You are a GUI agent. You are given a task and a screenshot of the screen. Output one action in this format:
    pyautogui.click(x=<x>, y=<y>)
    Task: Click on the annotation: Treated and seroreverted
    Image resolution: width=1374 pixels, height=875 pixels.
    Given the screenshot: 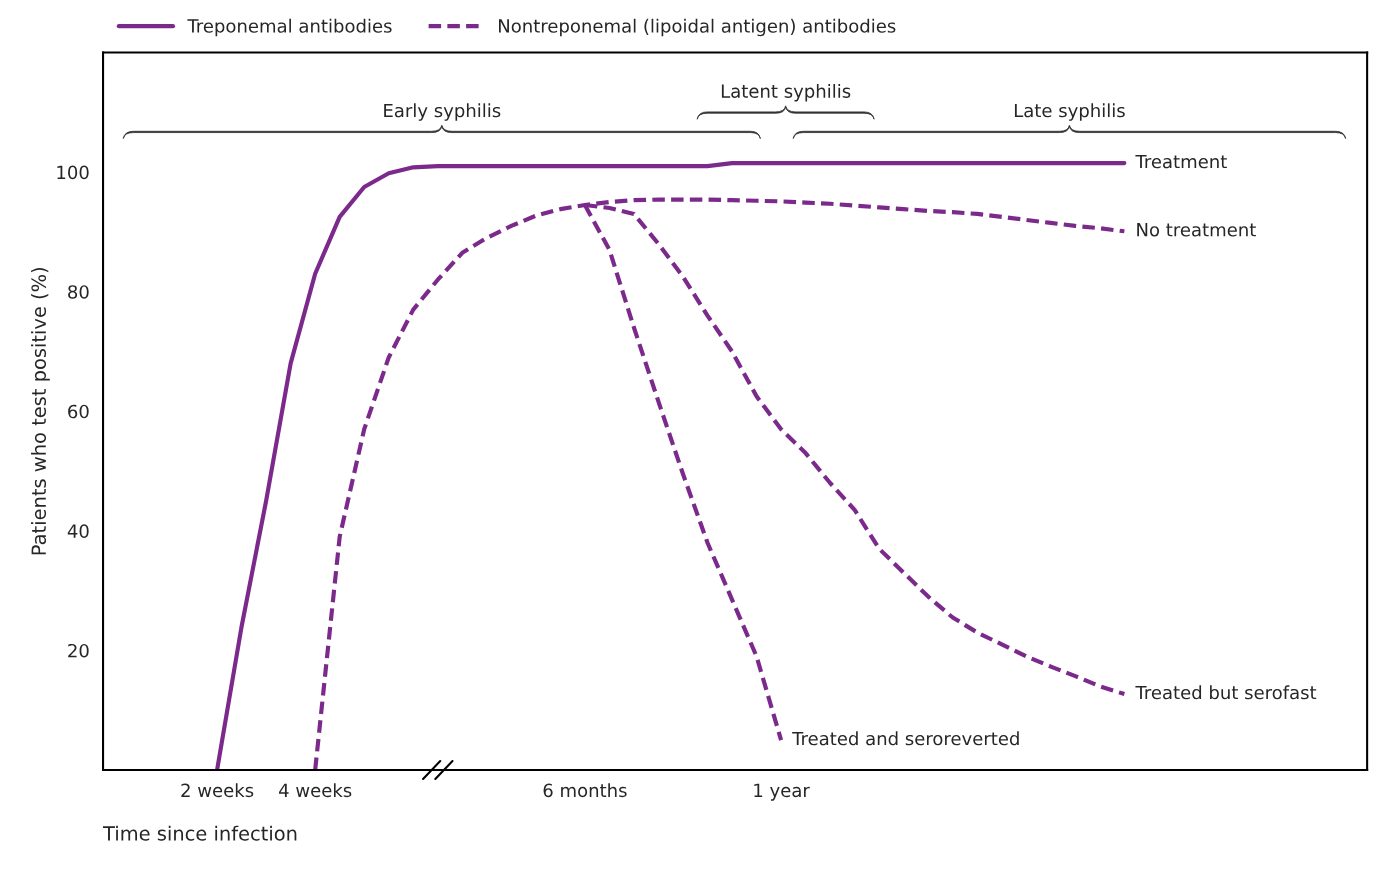 What is the action you would take?
    pyautogui.click(x=905, y=738)
    